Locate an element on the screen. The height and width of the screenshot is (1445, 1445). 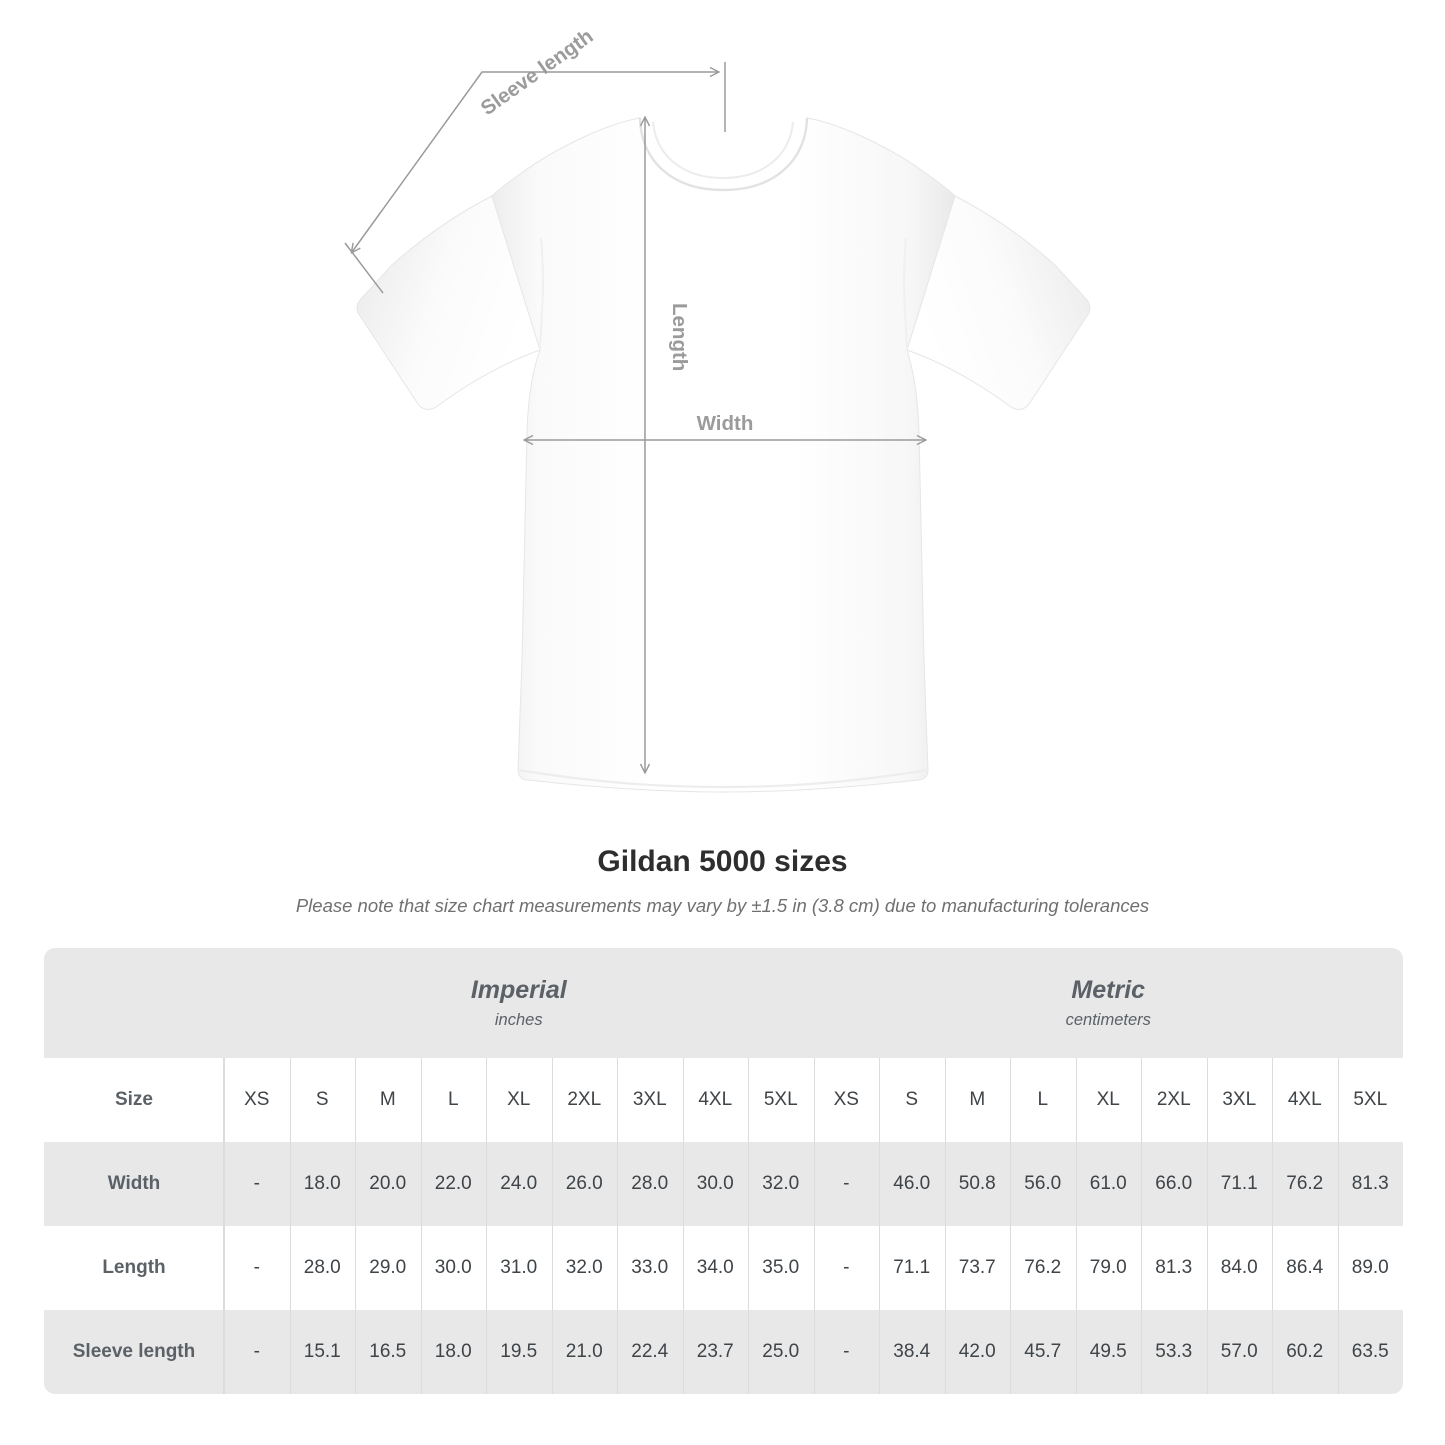
table-cell: 79.0 is located at coordinates (1108, 1268).